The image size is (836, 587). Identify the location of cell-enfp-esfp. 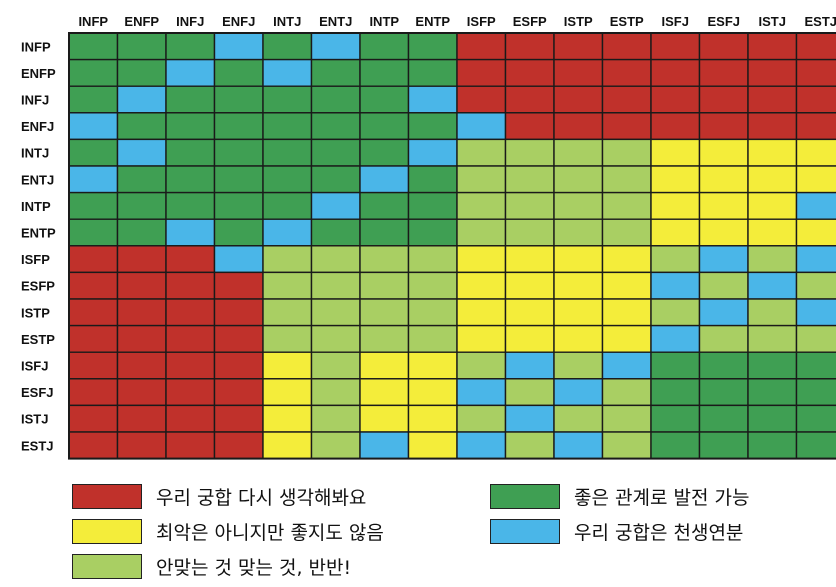
(529, 72).